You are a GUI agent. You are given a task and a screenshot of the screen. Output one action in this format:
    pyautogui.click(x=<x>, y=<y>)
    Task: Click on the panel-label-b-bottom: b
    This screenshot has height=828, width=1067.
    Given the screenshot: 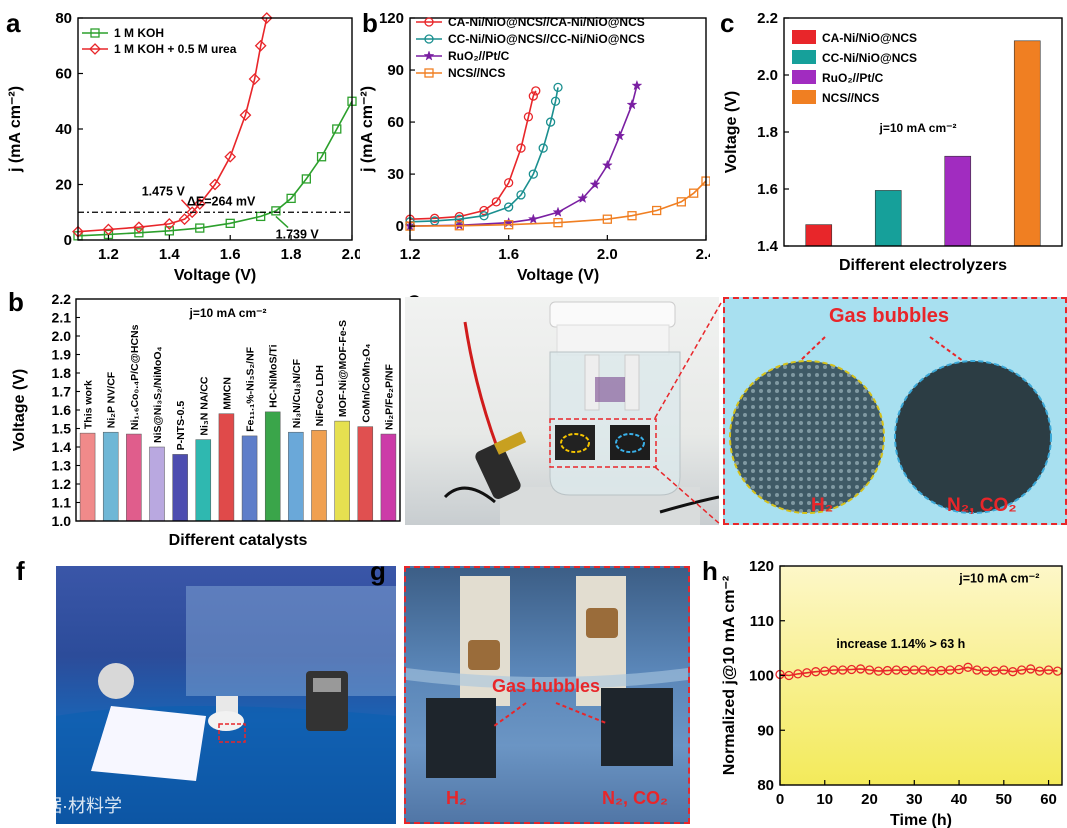 What is the action you would take?
    pyautogui.click(x=16, y=302)
    